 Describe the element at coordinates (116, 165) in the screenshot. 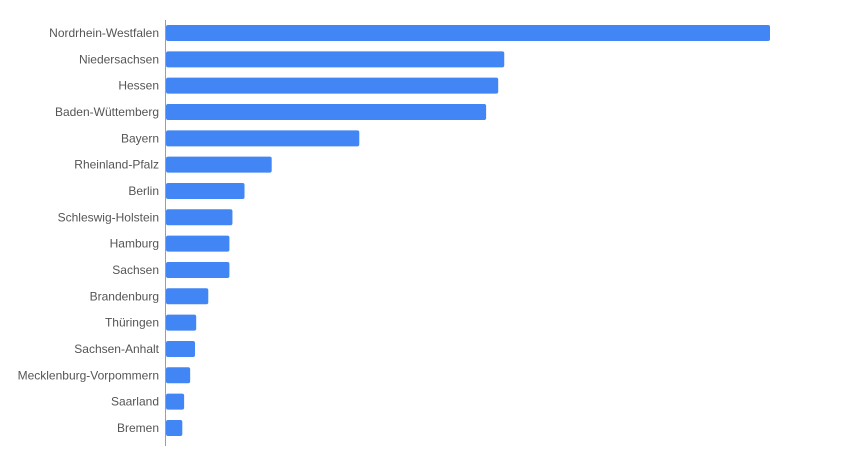

I see `category-label-5: Rheinland-Pfalz` at that location.